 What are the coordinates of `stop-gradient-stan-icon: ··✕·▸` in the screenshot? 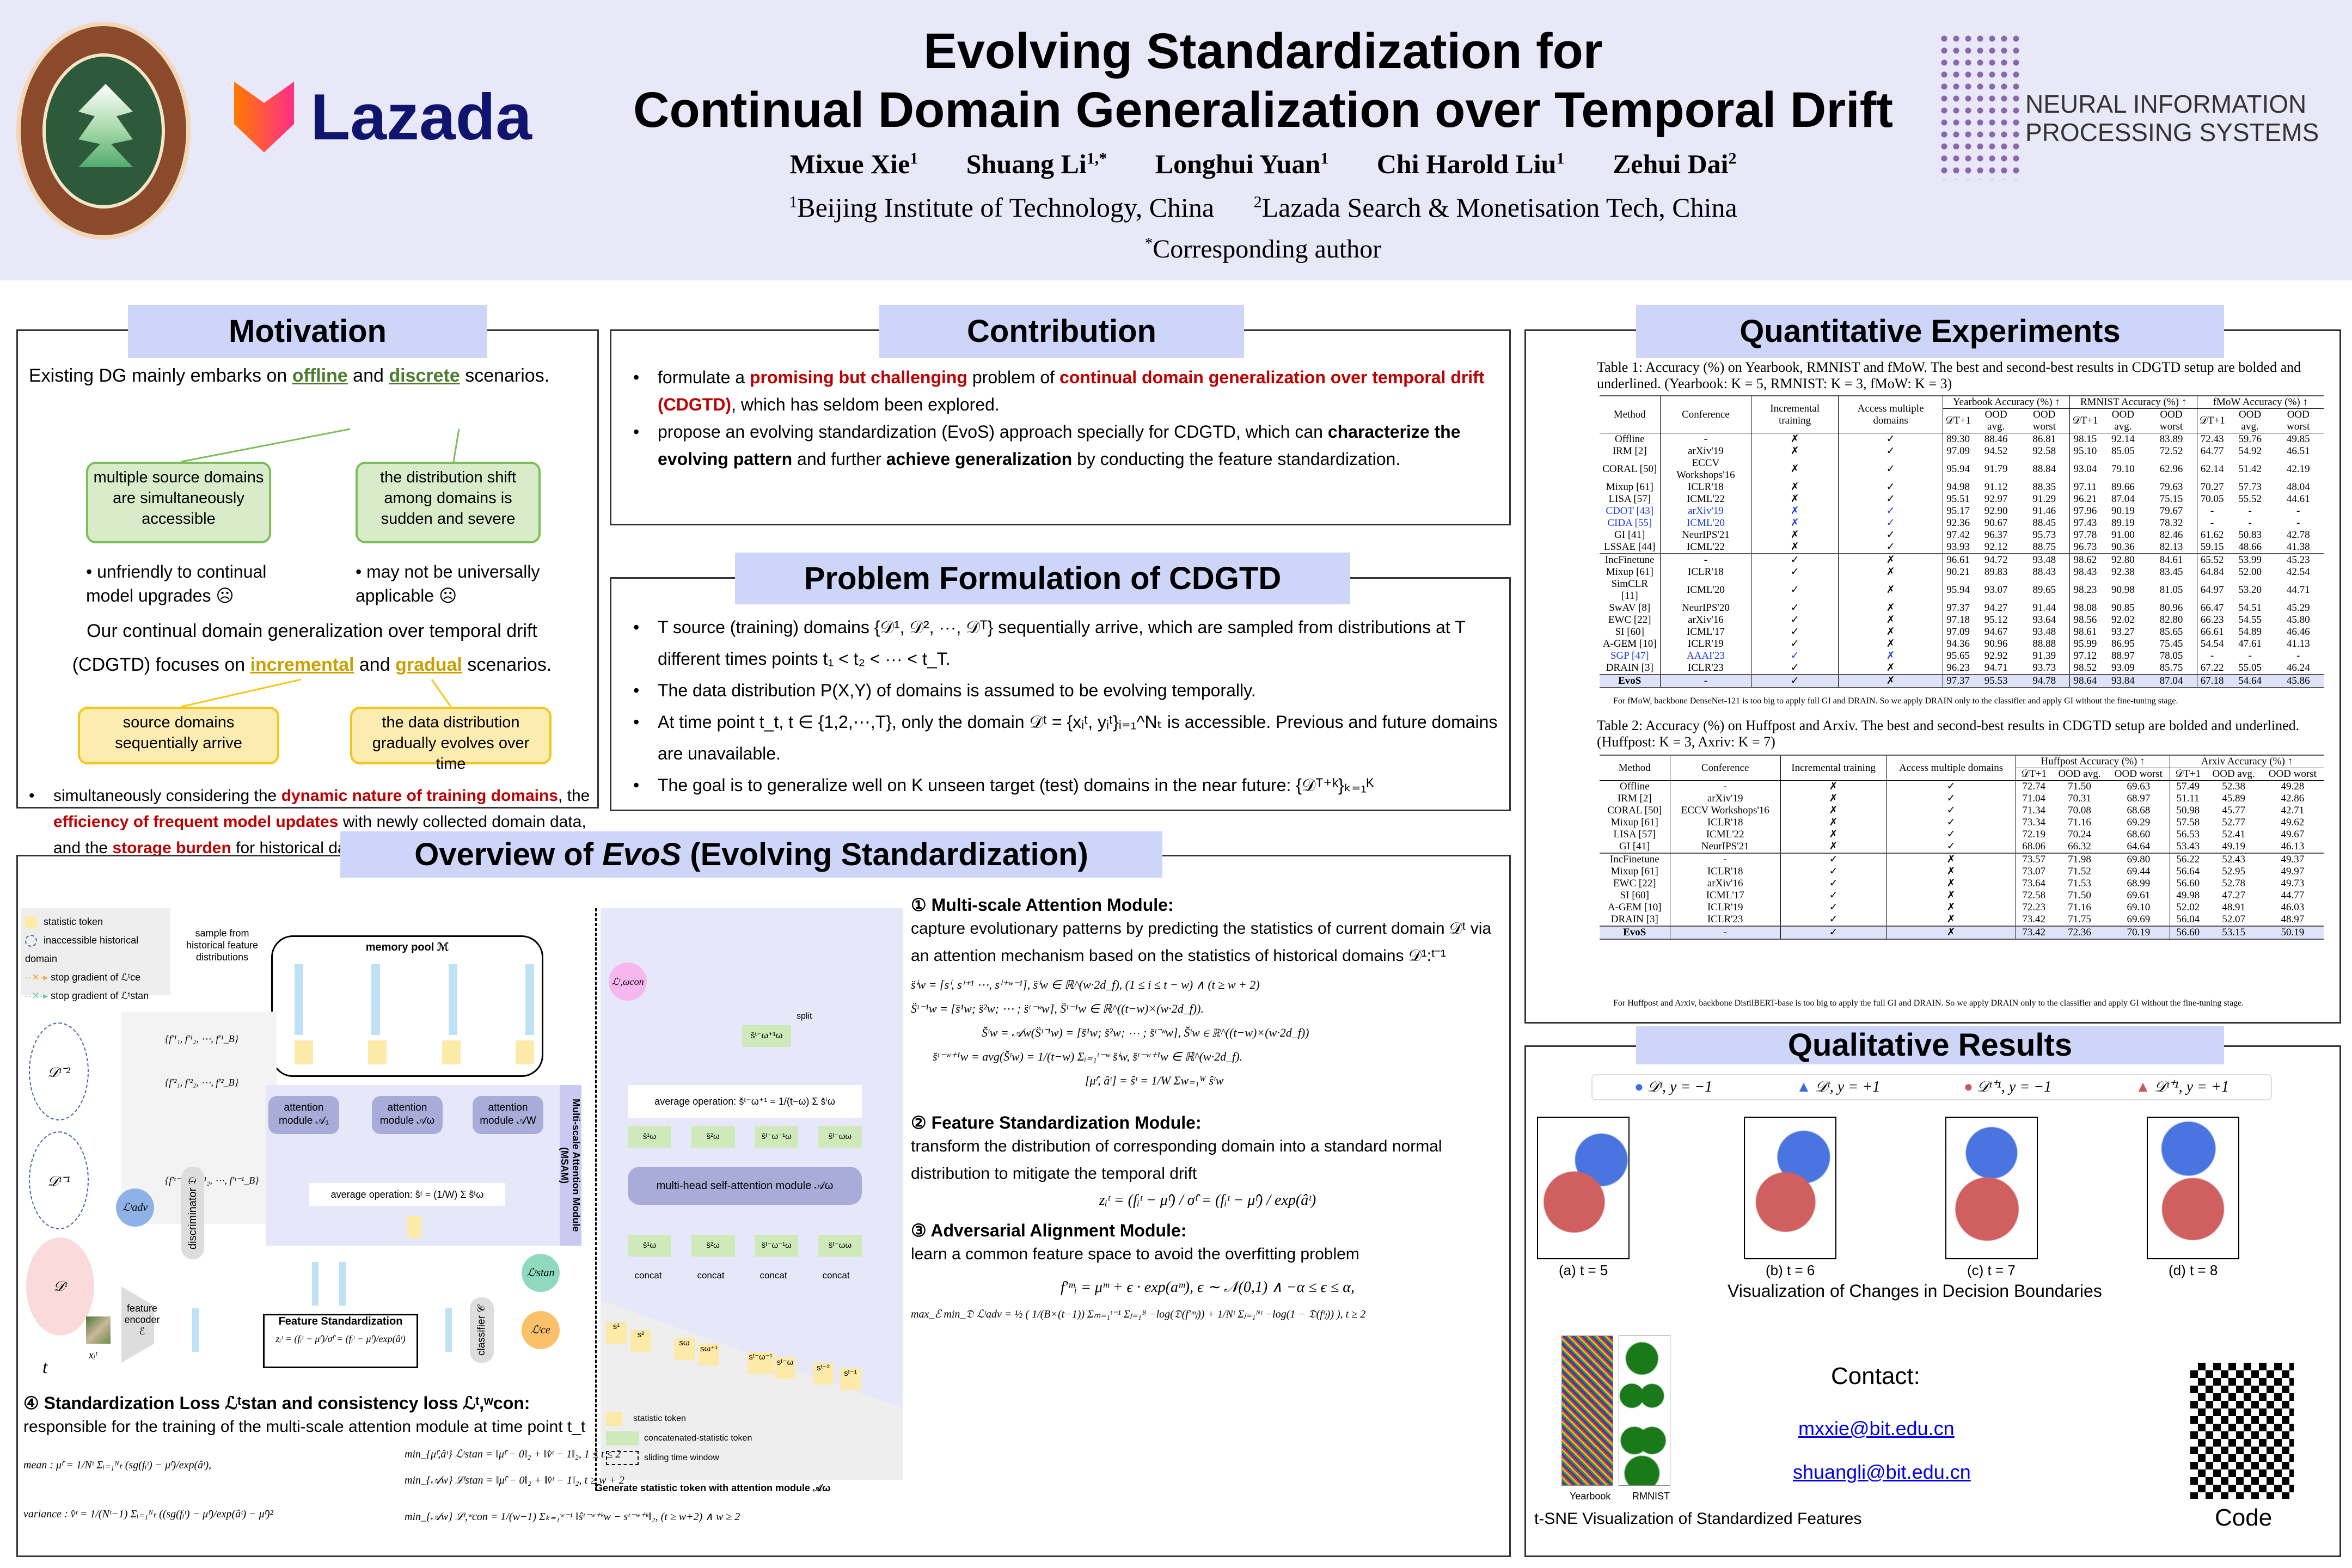 It's located at (36, 995).